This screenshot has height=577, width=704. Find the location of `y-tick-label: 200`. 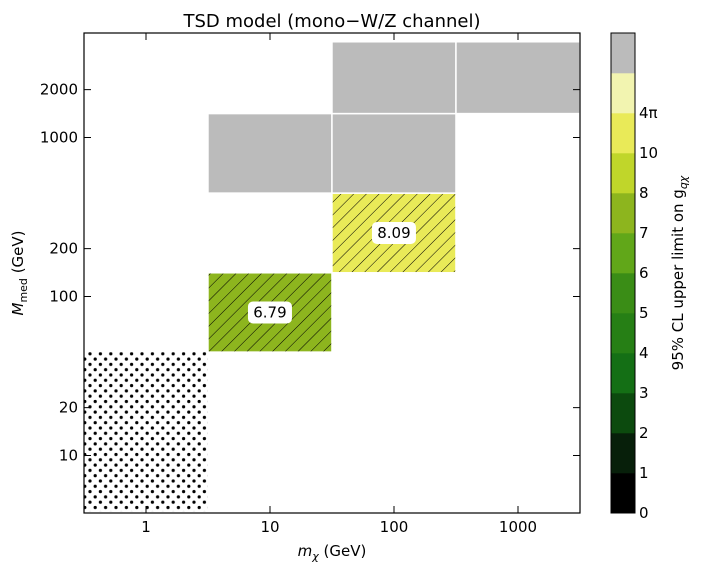

y-tick-label: 200 is located at coordinates (63, 249).